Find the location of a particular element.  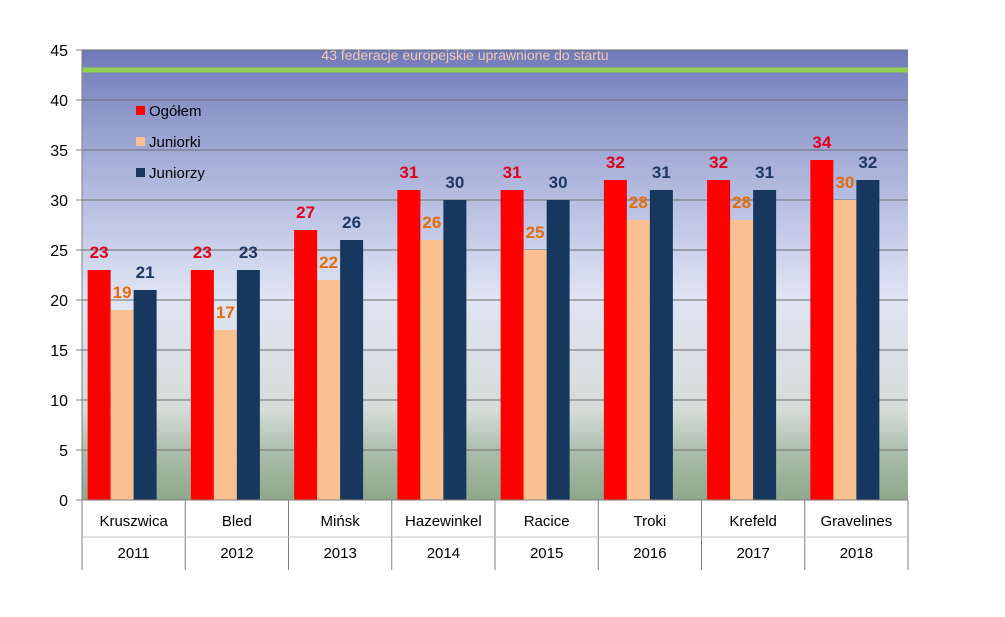

legend-label: Ogółem is located at coordinates (175, 111).